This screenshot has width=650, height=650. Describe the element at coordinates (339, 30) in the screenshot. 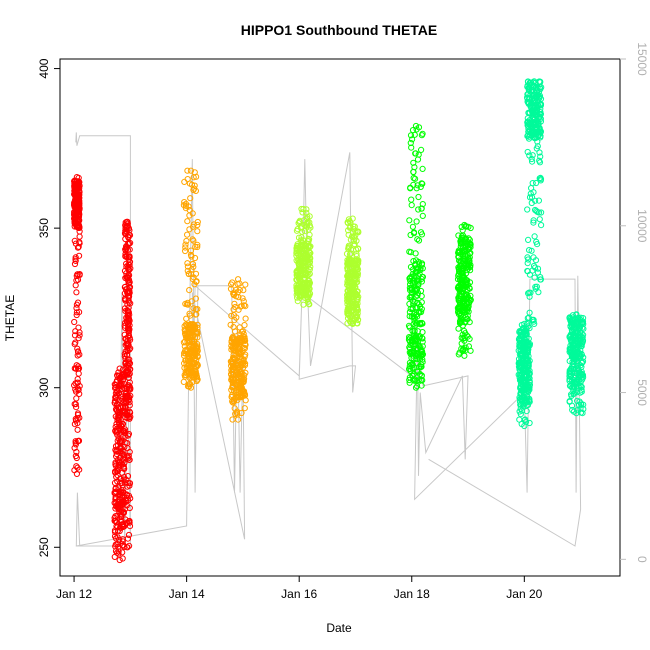

I see `chart-title: HIPPO1 Southbound THETAE` at that location.